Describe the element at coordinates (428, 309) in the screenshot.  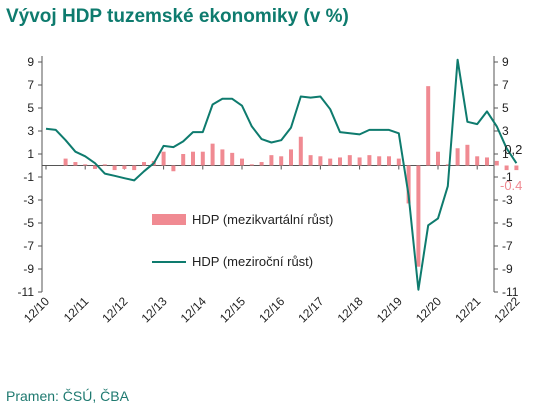
I see `x-tick-label: 12/20` at that location.